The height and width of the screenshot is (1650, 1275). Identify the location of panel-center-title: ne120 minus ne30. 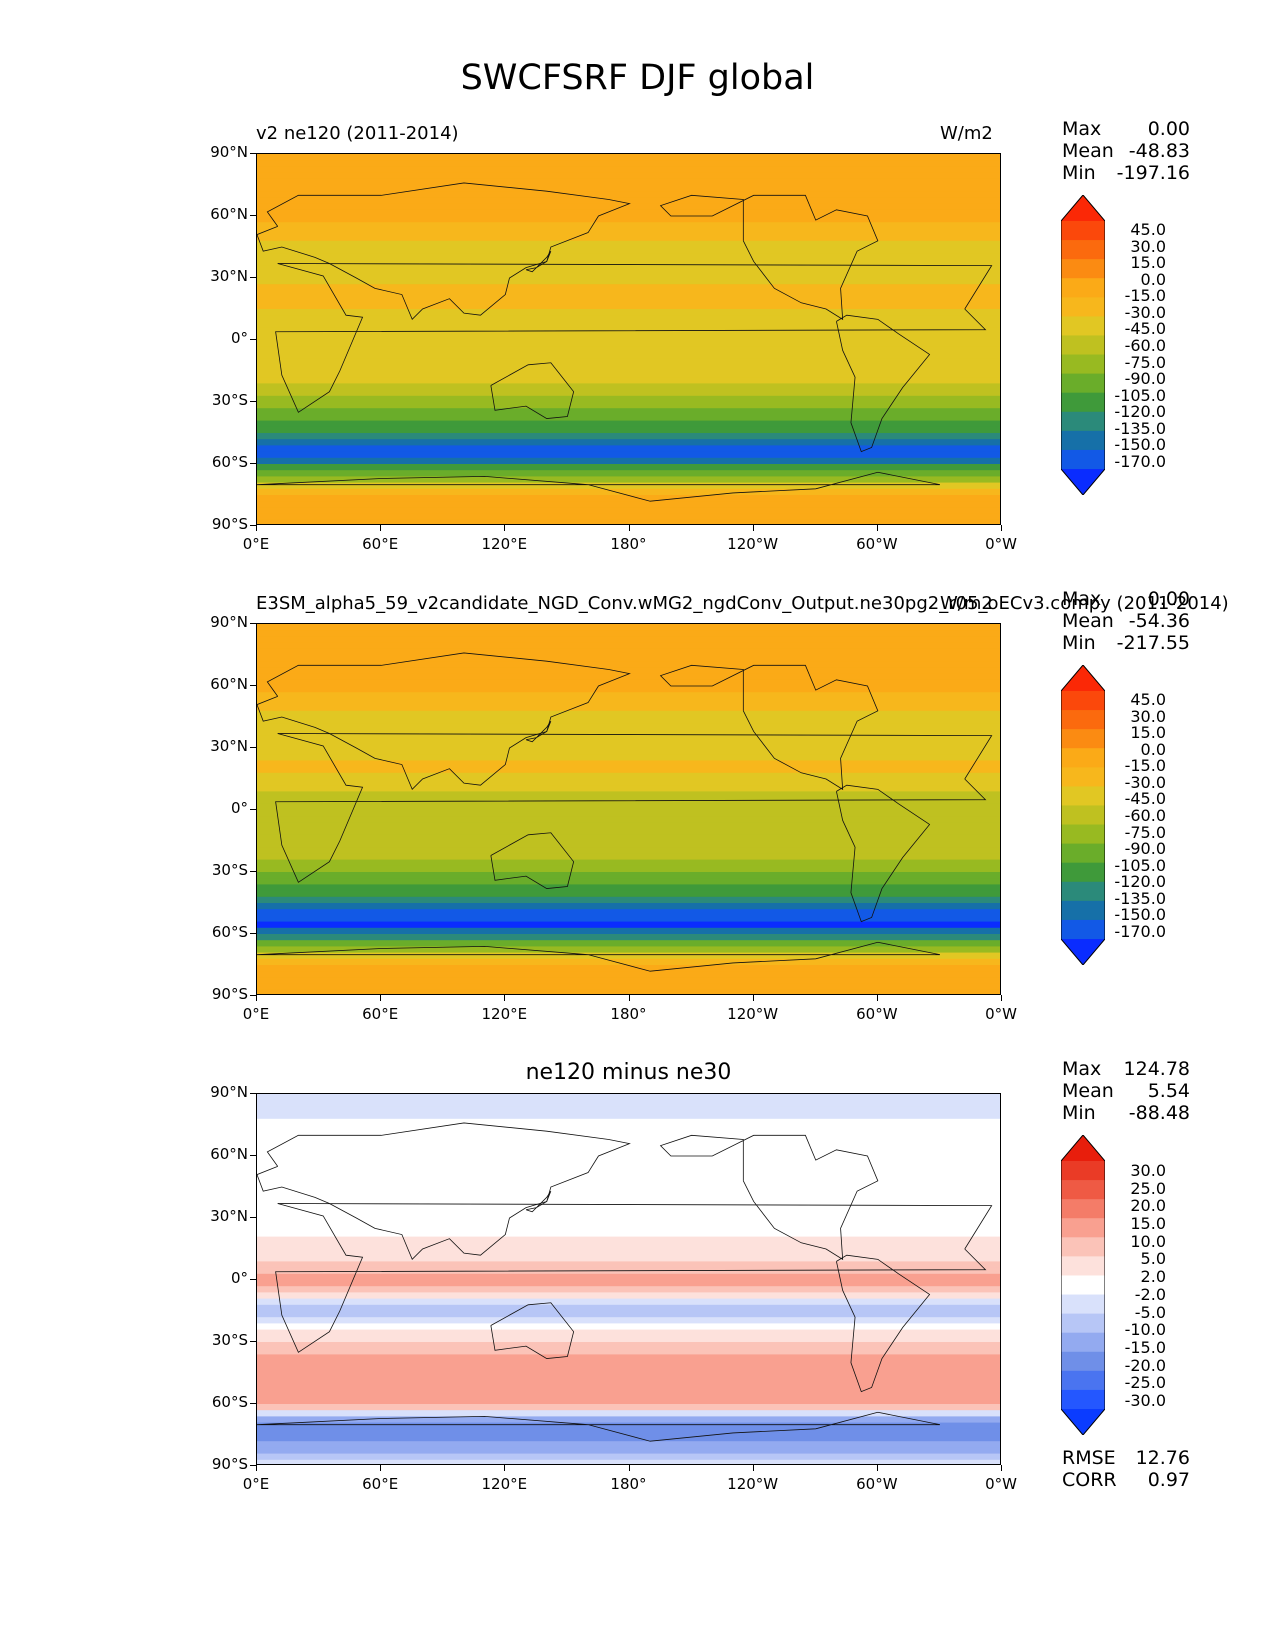
(628, 1072).